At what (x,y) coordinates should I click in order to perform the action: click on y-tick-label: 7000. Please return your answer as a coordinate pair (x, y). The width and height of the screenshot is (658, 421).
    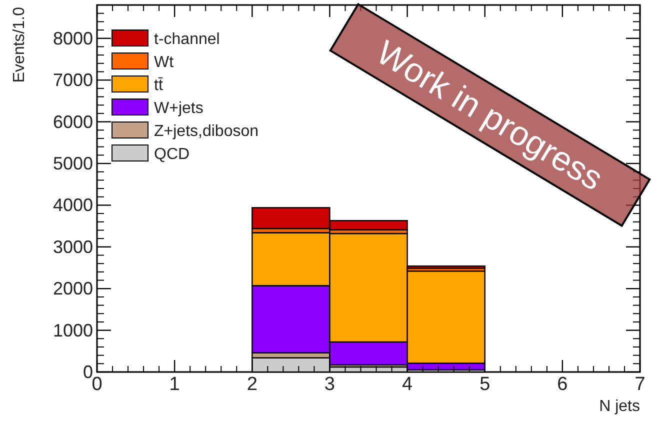
    Looking at the image, I should click on (72, 80).